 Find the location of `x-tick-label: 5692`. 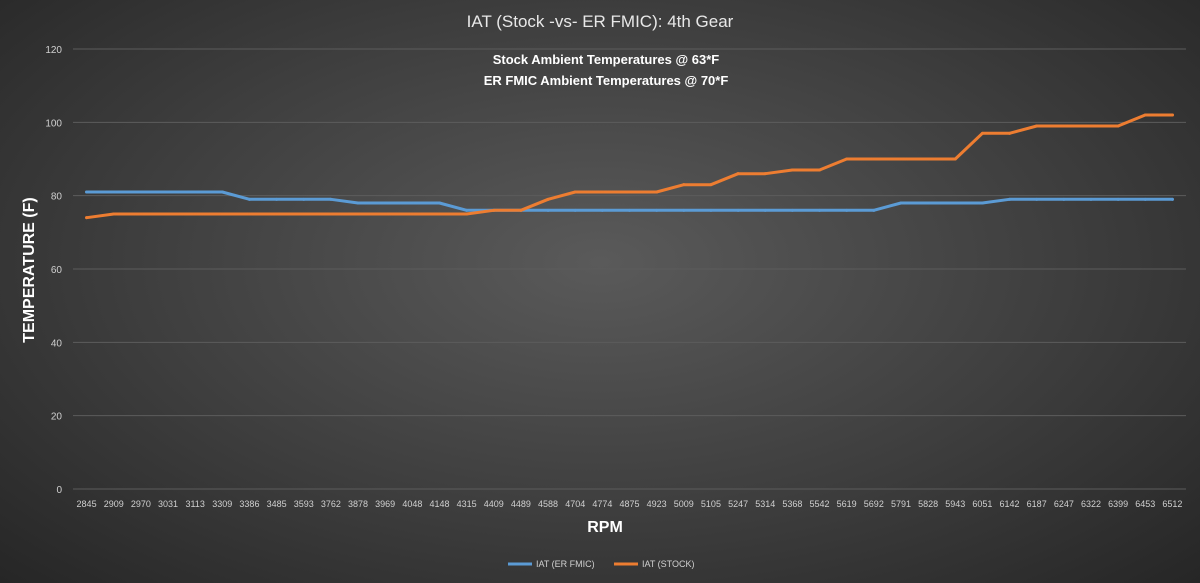

x-tick-label: 5692 is located at coordinates (874, 504).